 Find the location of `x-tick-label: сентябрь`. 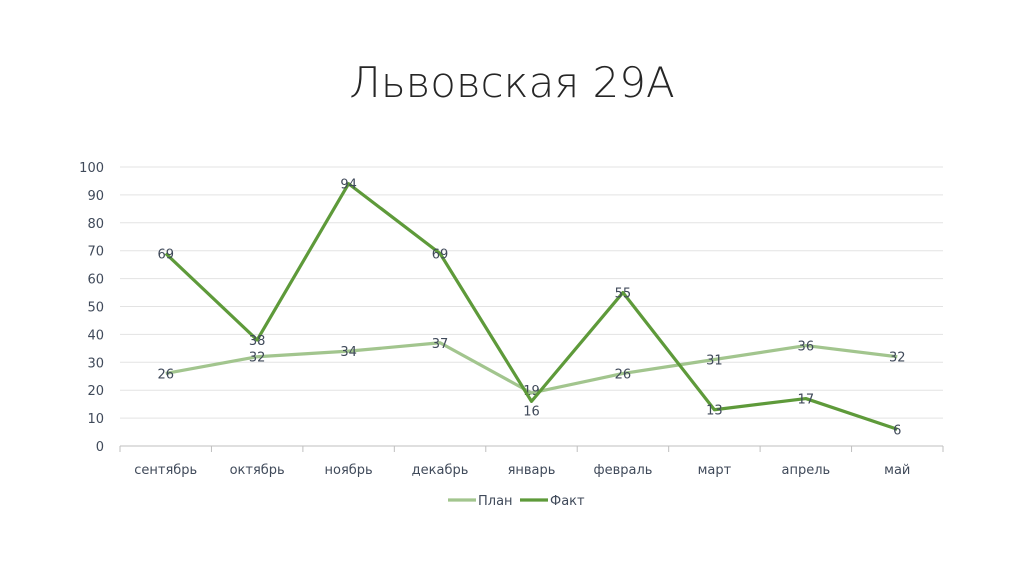

x-tick-label: сентябрь is located at coordinates (165, 470).